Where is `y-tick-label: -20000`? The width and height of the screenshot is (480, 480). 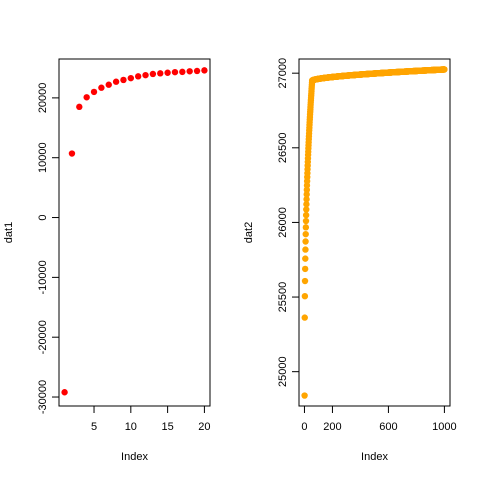
y-tick-label: -20000 is located at coordinates (43, 337).